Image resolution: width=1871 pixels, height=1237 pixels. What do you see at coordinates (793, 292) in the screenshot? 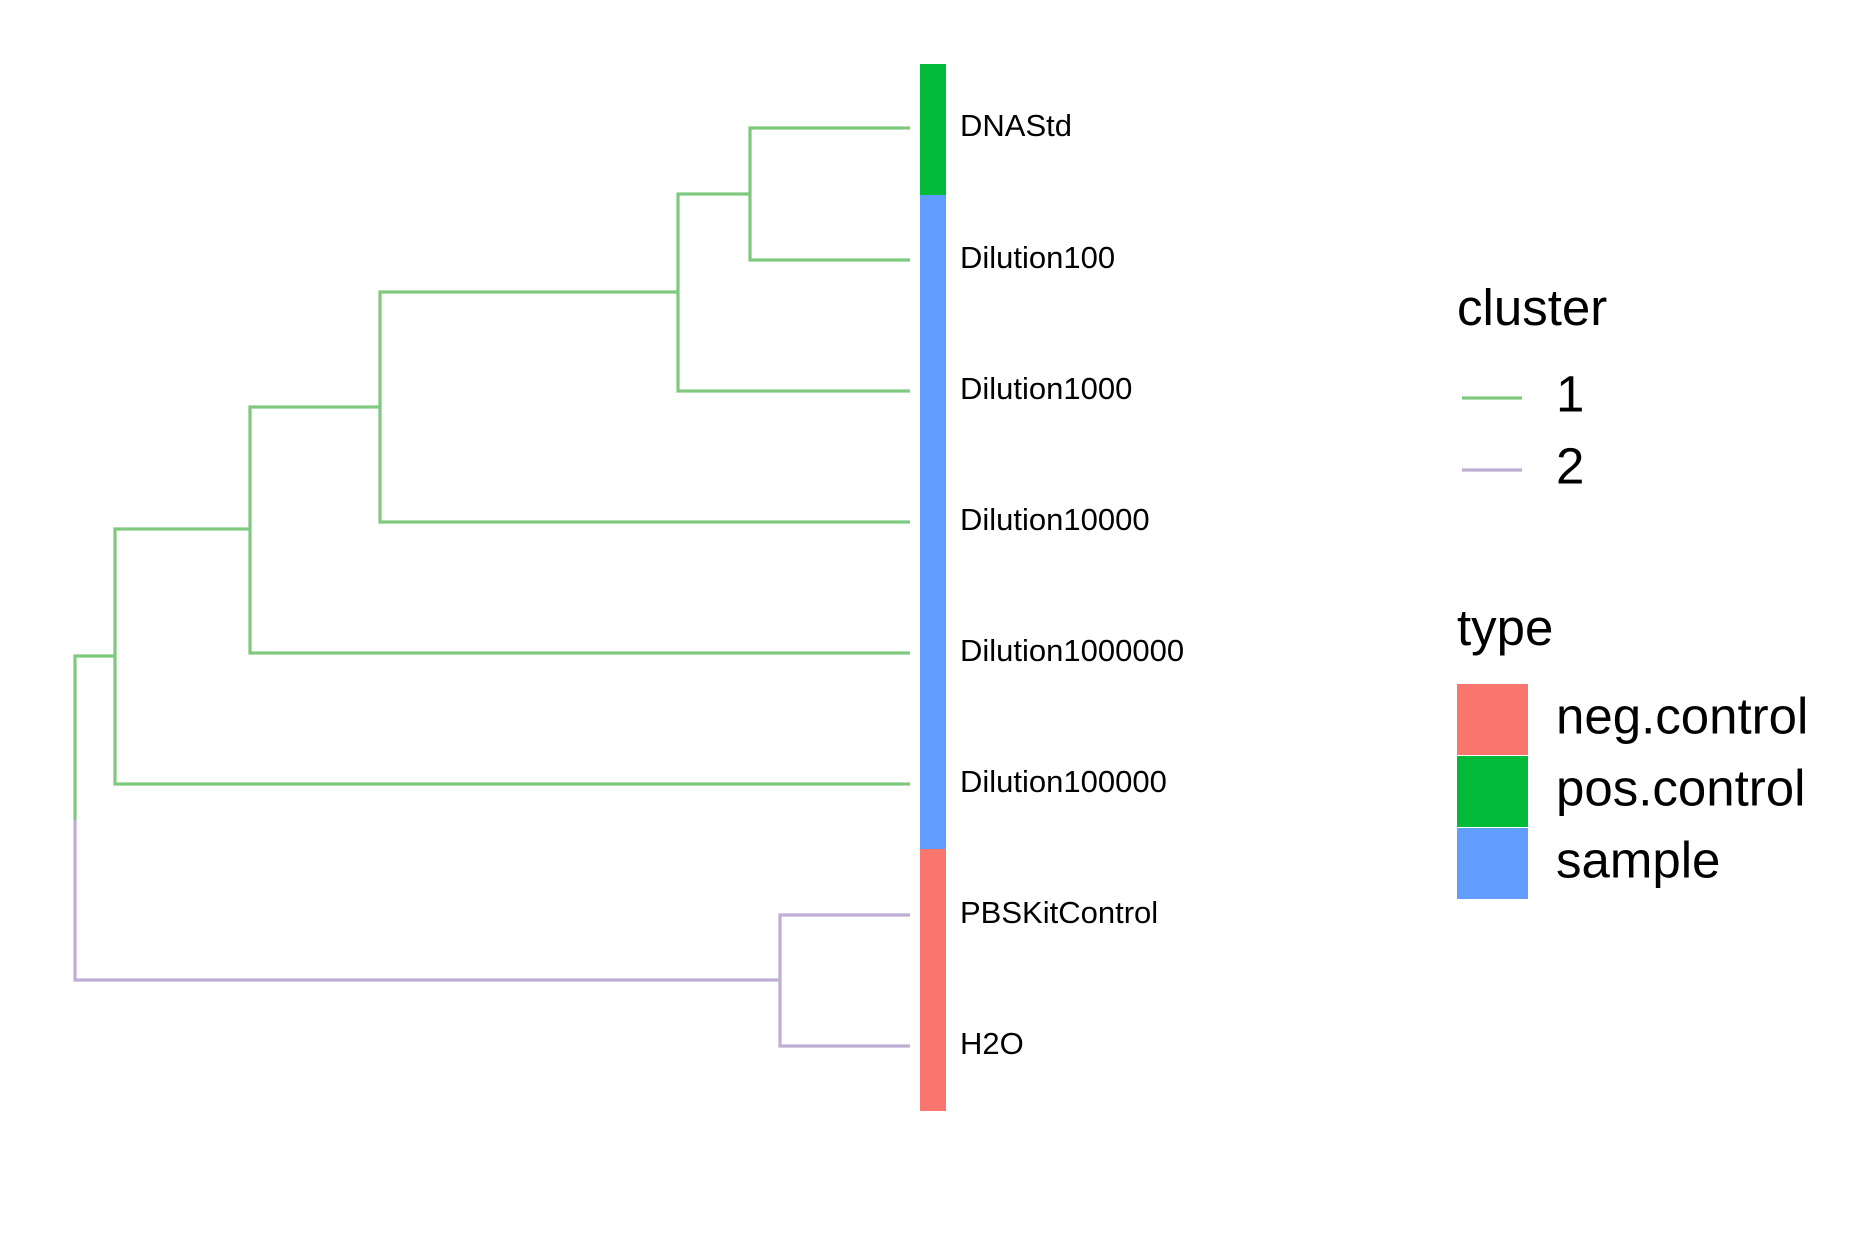
I see `branch-merge-dilution1000` at bounding box center [793, 292].